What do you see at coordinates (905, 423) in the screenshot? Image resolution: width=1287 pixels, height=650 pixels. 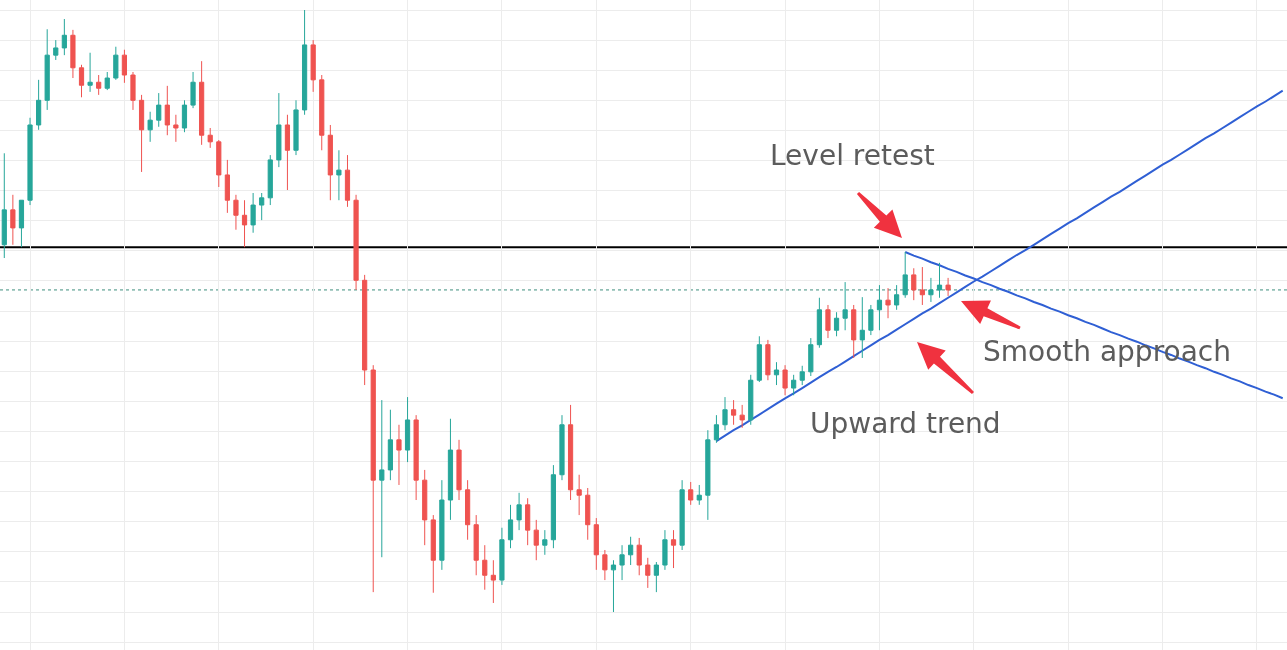 I see `annotation: Upward trend` at bounding box center [905, 423].